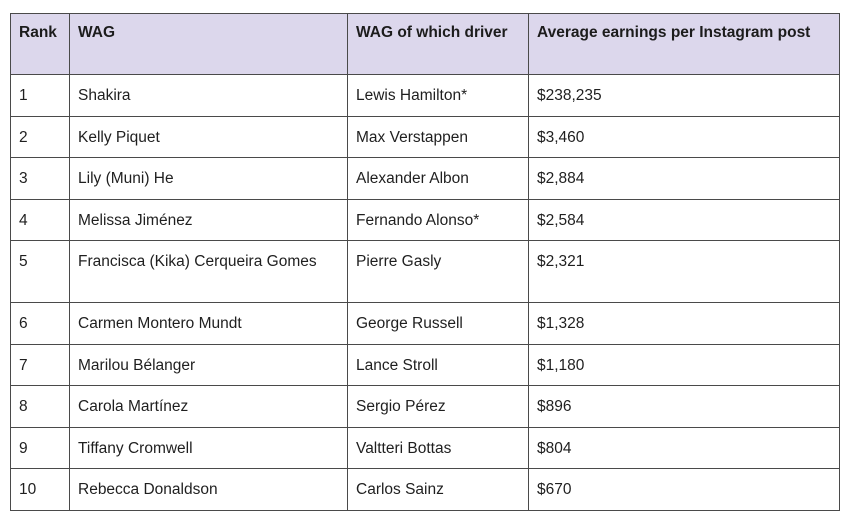 The height and width of the screenshot is (519, 855). Describe the element at coordinates (438, 136) in the screenshot. I see `cell-driver: Max Verstappen` at that location.